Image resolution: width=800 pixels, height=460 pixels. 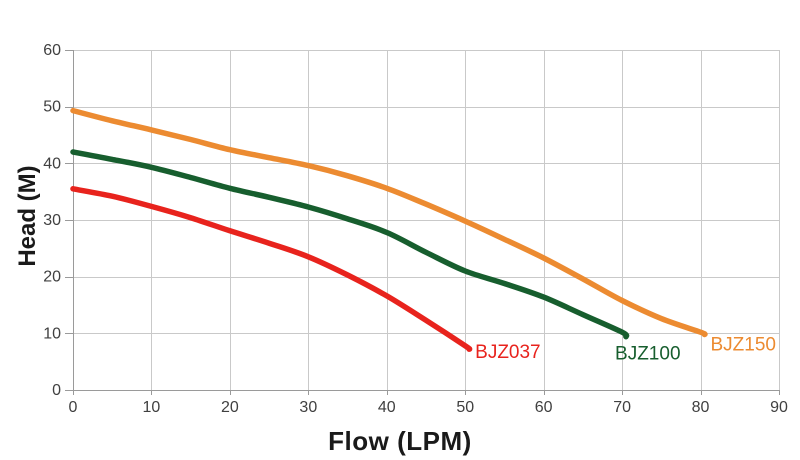 What do you see at coordinates (465, 407) in the screenshot?
I see `x-tick-label: 50` at bounding box center [465, 407].